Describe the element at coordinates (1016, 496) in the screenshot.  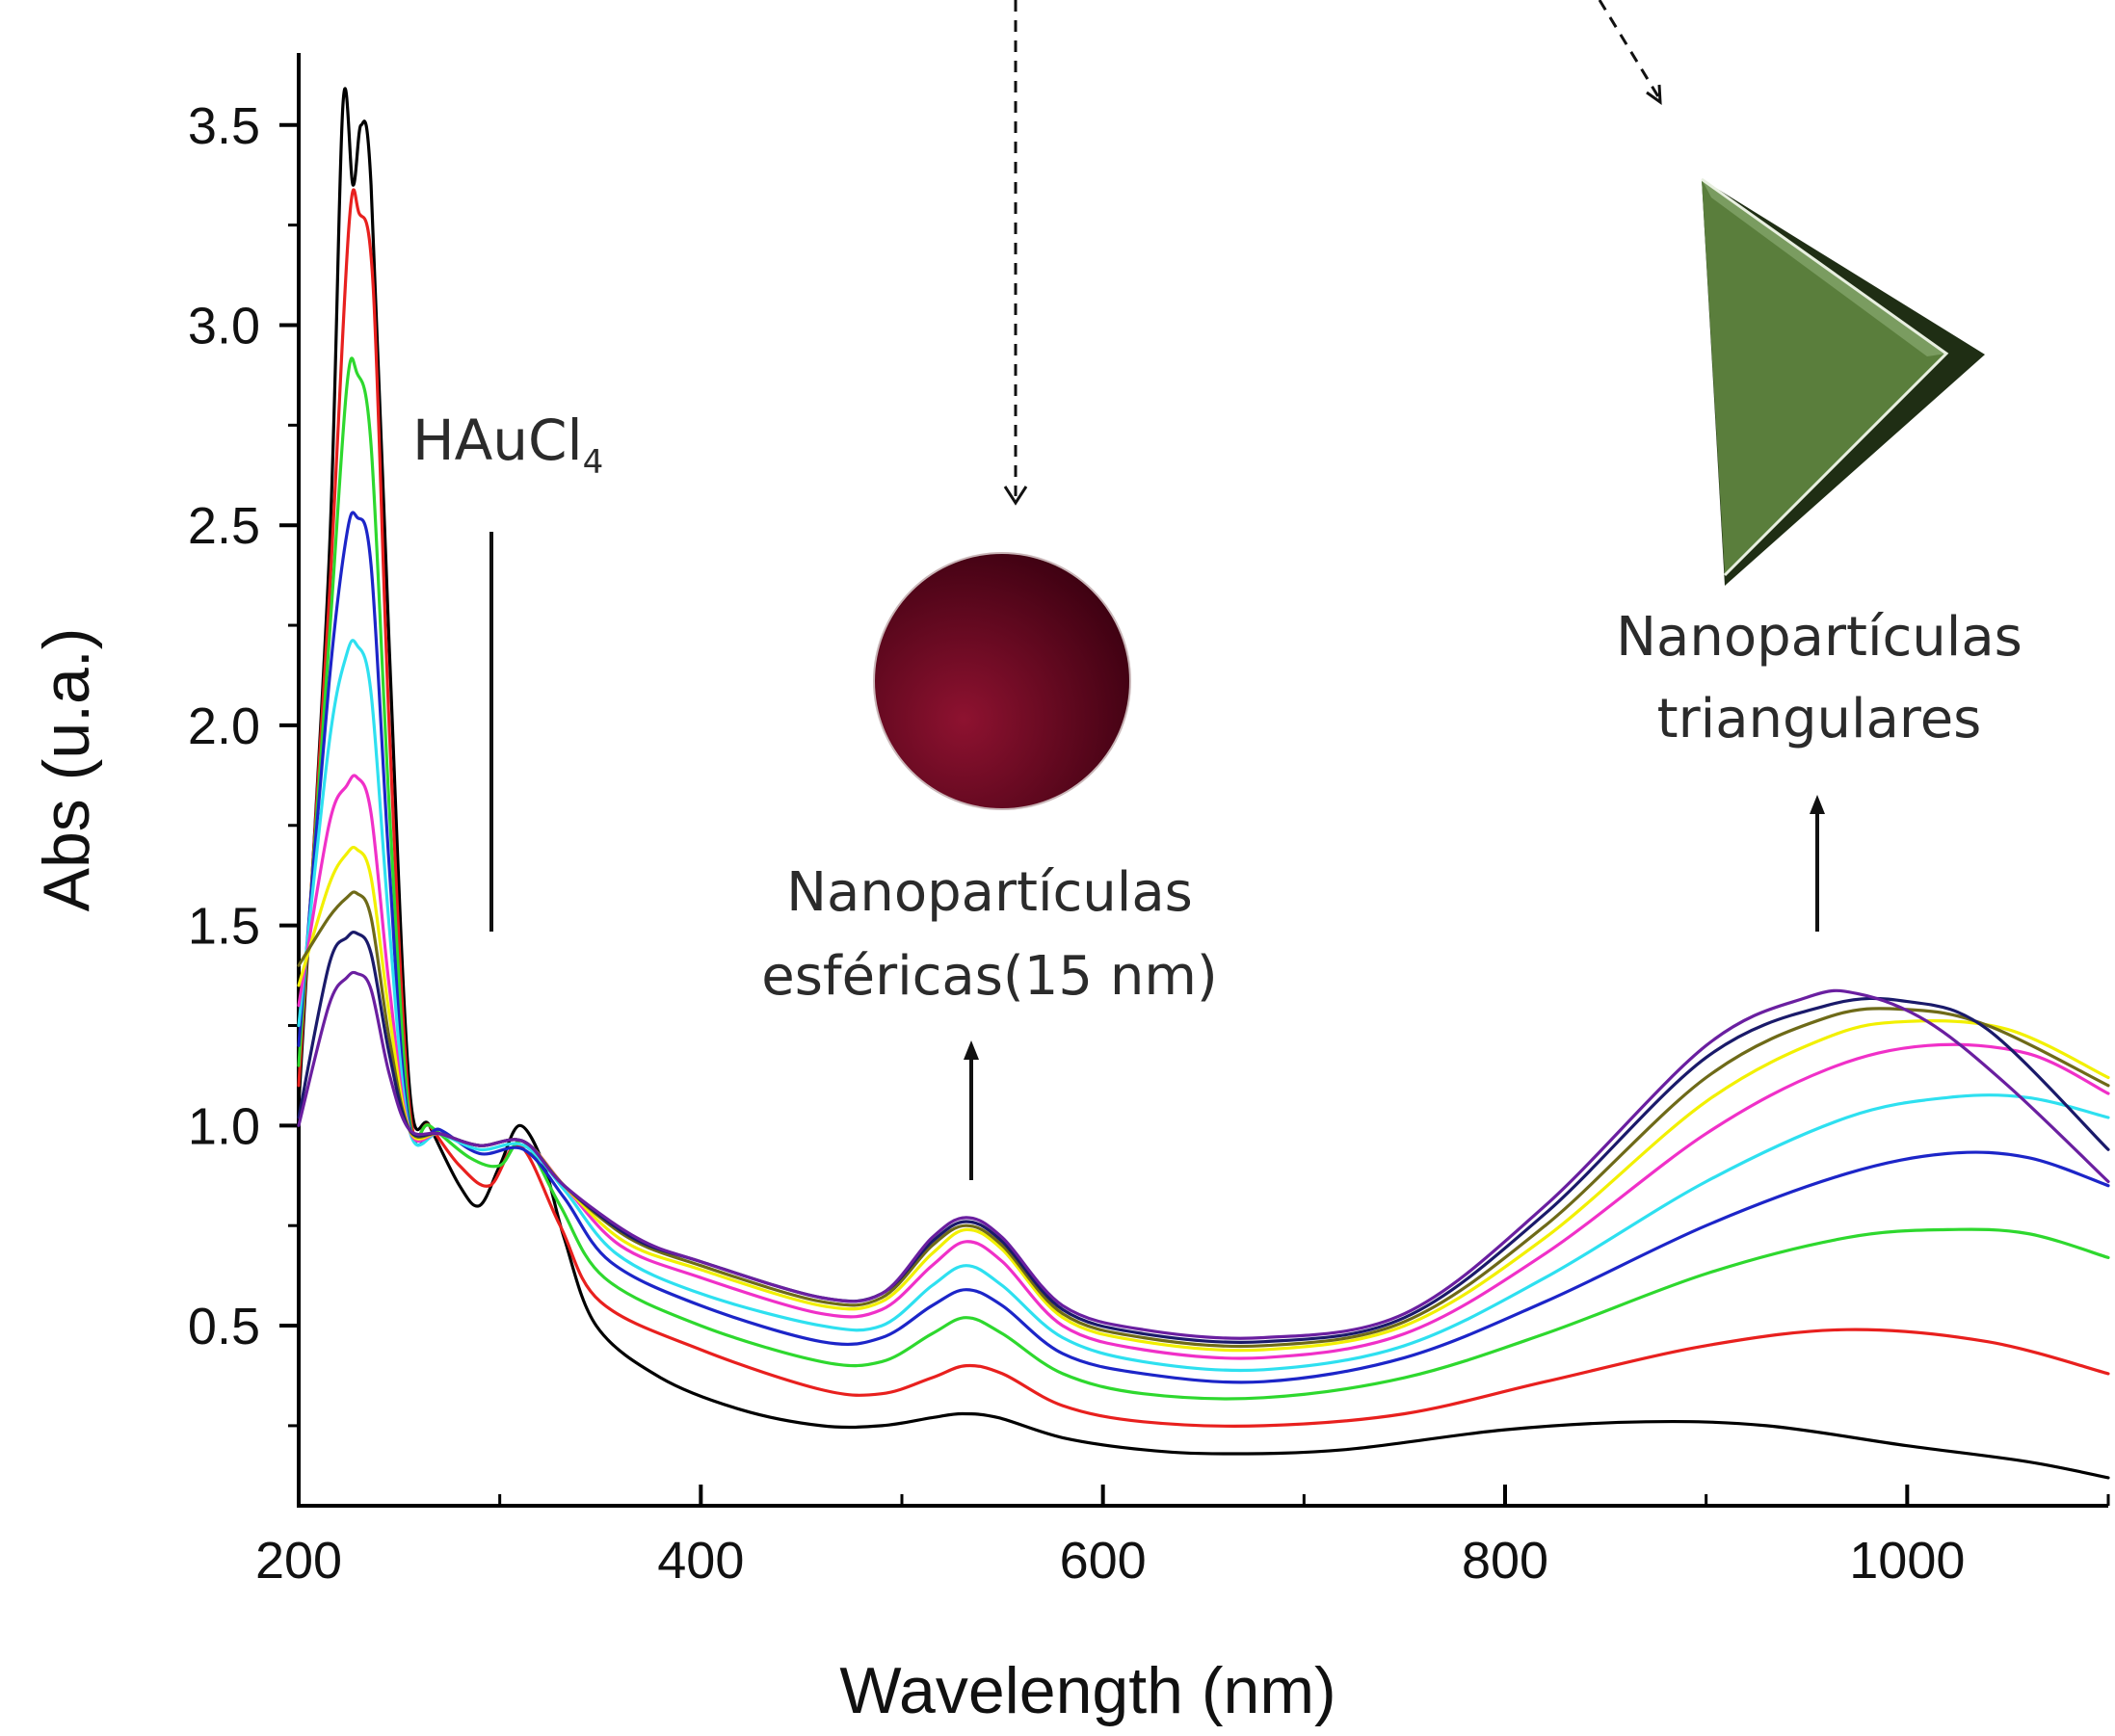
I see `dashed-arrow-sphere-head` at that location.